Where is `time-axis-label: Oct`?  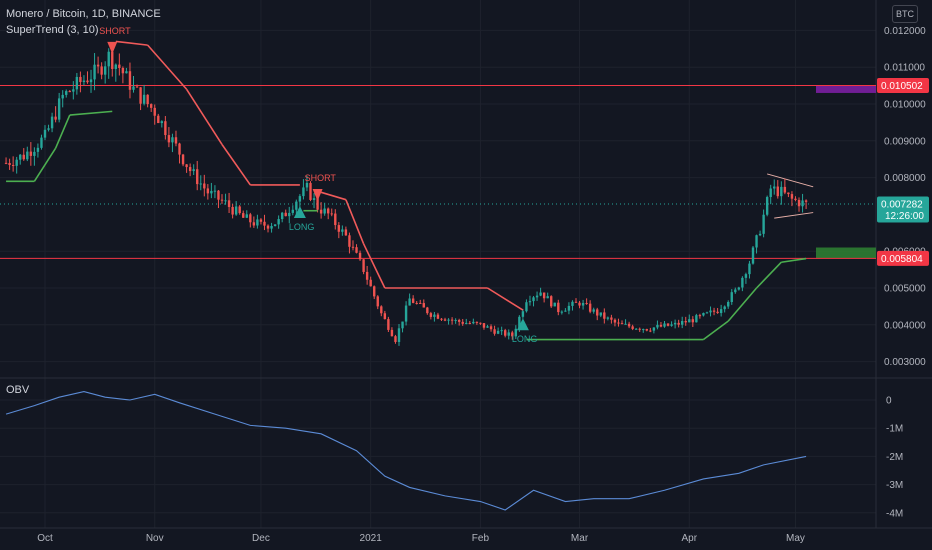
time-axis-label: Oct is located at coordinates (45, 538).